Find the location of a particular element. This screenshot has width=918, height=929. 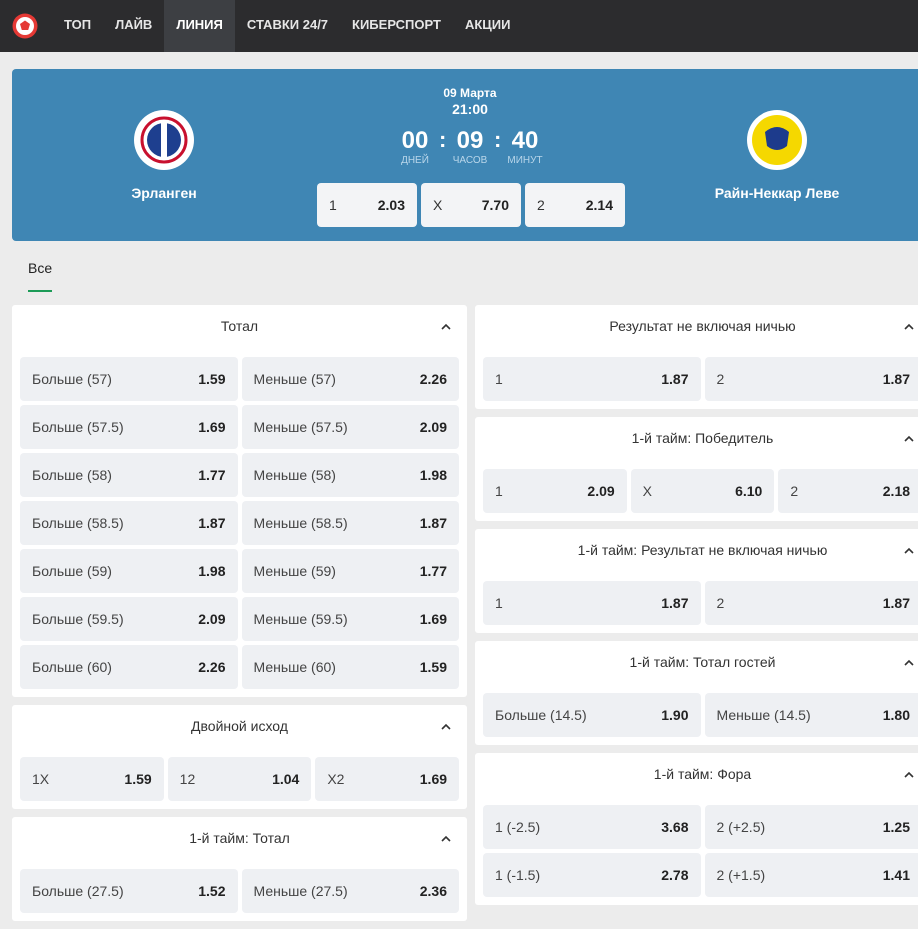

odds-button: Меньше (60) 1.59 is located at coordinates (351, 667).